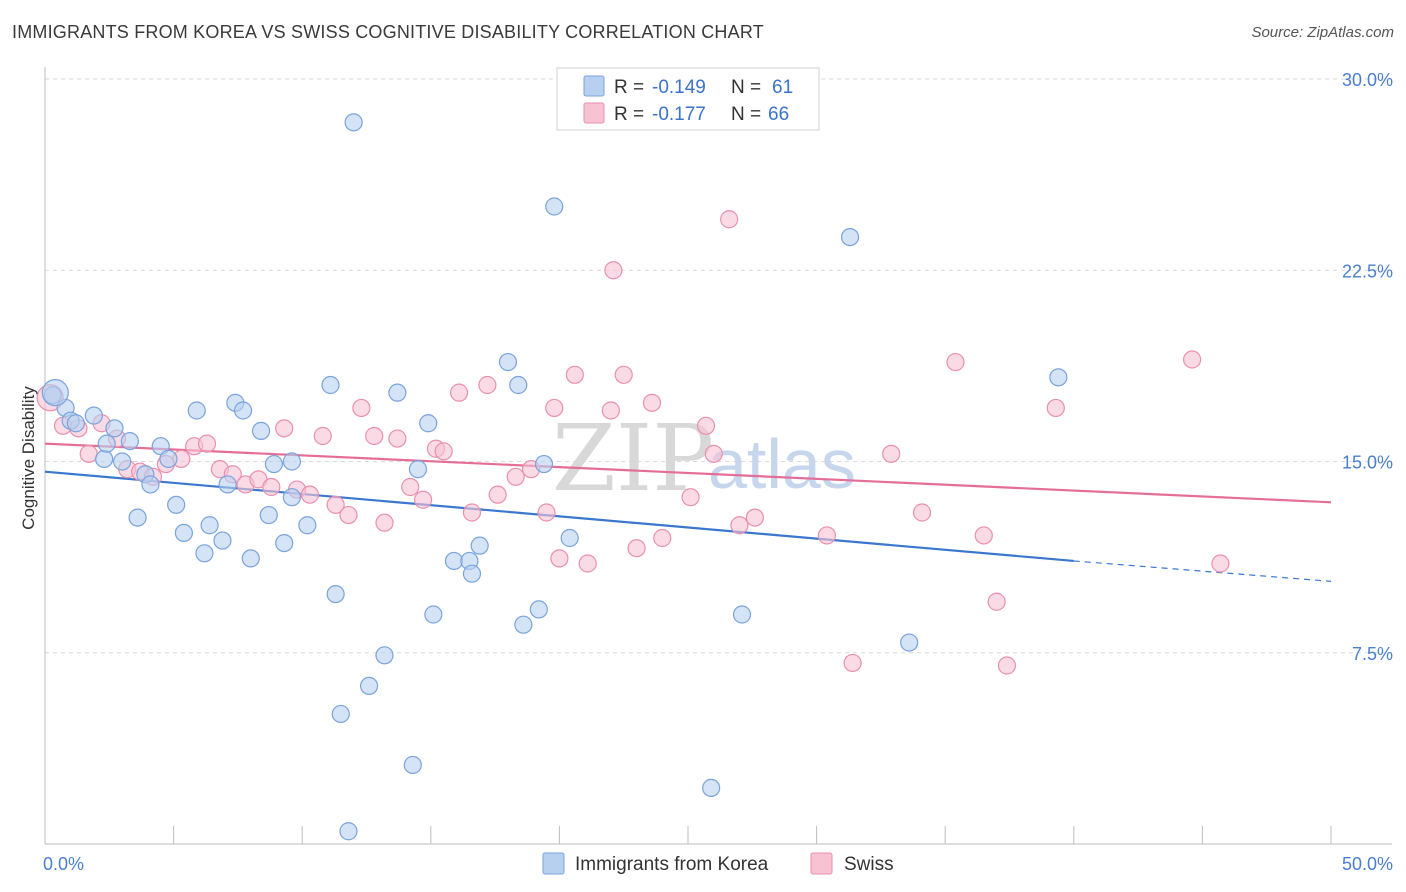 The image size is (1406, 892). I want to click on bottom-legend-swiss-label: Swiss, so click(869, 864).